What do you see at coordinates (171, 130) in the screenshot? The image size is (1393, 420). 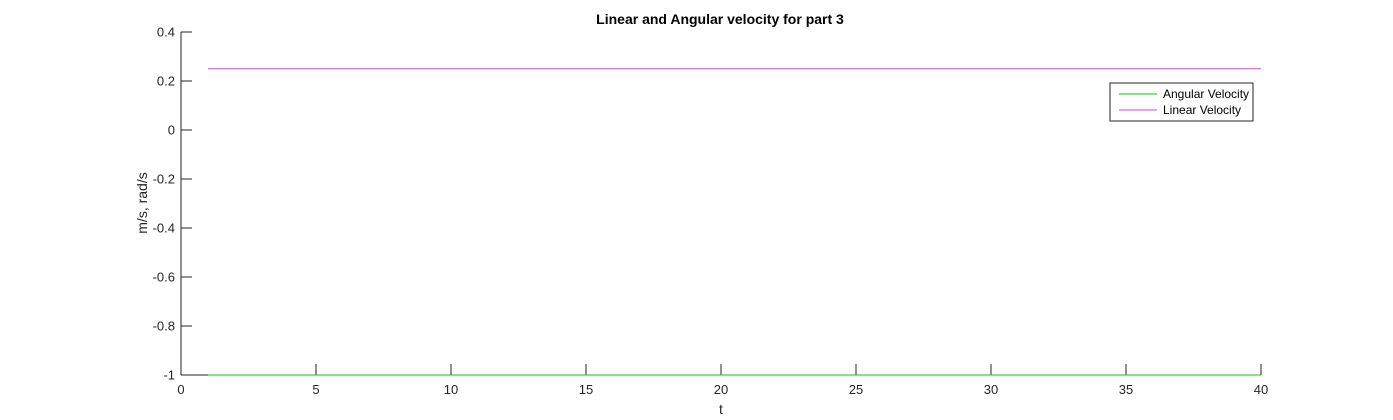 I see `y-tick-label: 0` at bounding box center [171, 130].